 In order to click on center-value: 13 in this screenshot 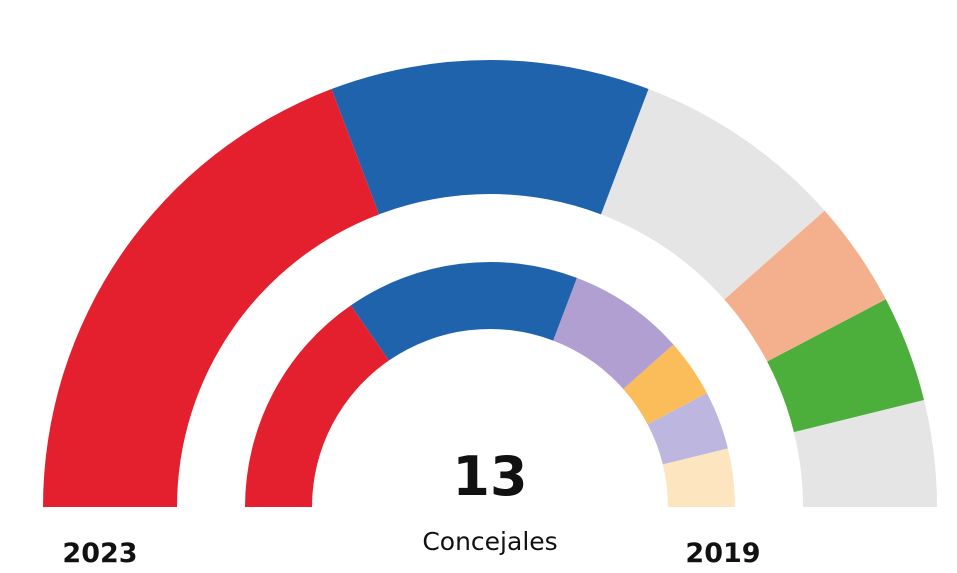, I will do `click(489, 476)`.